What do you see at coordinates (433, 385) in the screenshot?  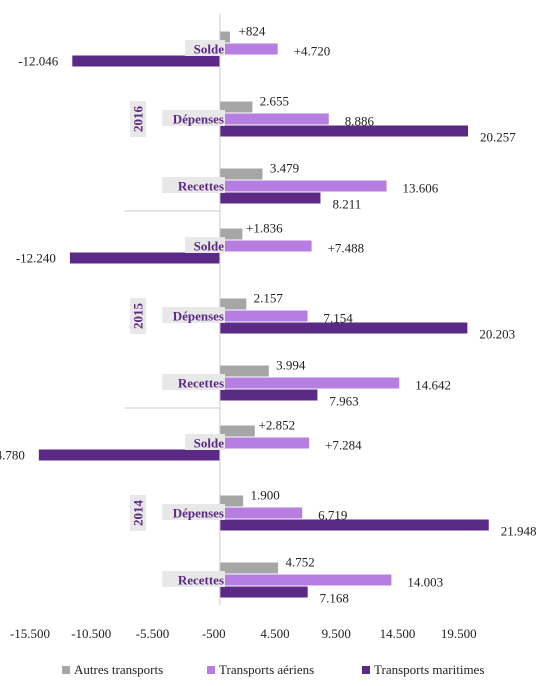 I see `value-label-aeriens: 14.642` at bounding box center [433, 385].